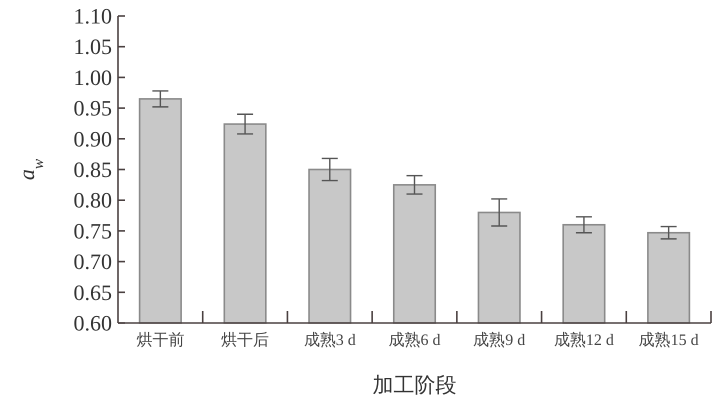 The height and width of the screenshot is (410, 712). I want to click on x-tick-label: 成熟12 d, so click(584, 340).